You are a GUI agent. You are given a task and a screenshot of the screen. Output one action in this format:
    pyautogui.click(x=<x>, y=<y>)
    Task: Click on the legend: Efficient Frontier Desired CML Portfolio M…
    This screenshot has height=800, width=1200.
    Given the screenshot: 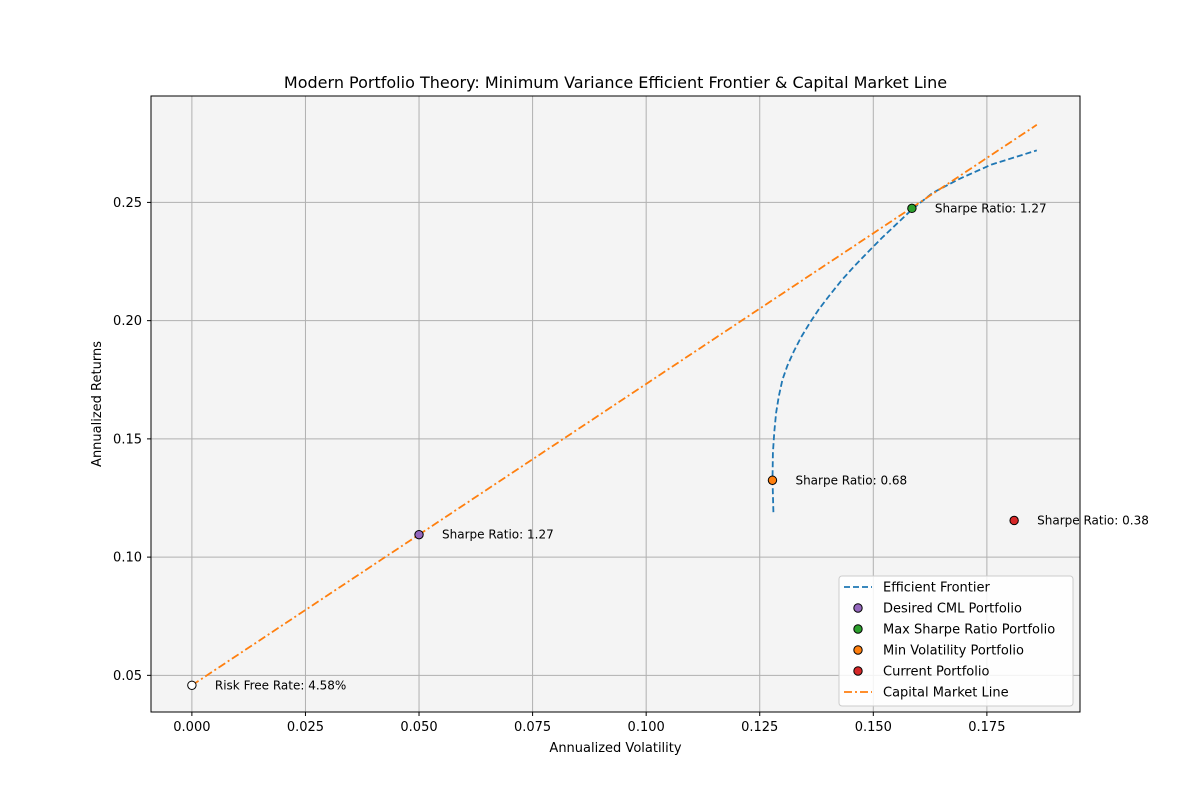 What is the action you would take?
    pyautogui.click(x=956, y=641)
    